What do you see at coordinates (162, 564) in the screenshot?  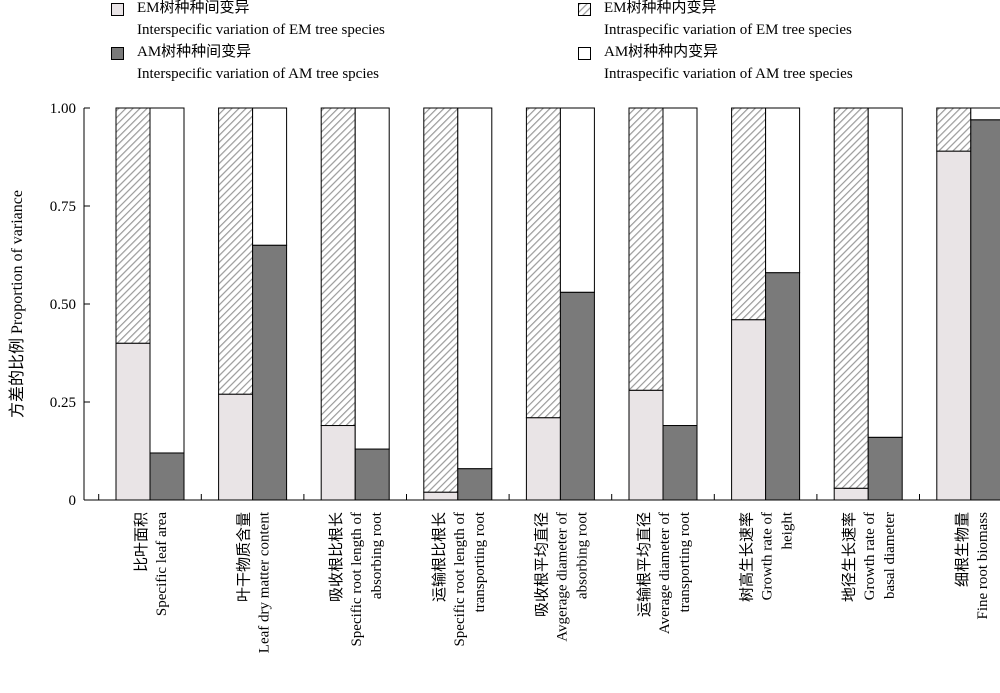 I see `x-tick-label-en: Specific leaf area` at bounding box center [162, 564].